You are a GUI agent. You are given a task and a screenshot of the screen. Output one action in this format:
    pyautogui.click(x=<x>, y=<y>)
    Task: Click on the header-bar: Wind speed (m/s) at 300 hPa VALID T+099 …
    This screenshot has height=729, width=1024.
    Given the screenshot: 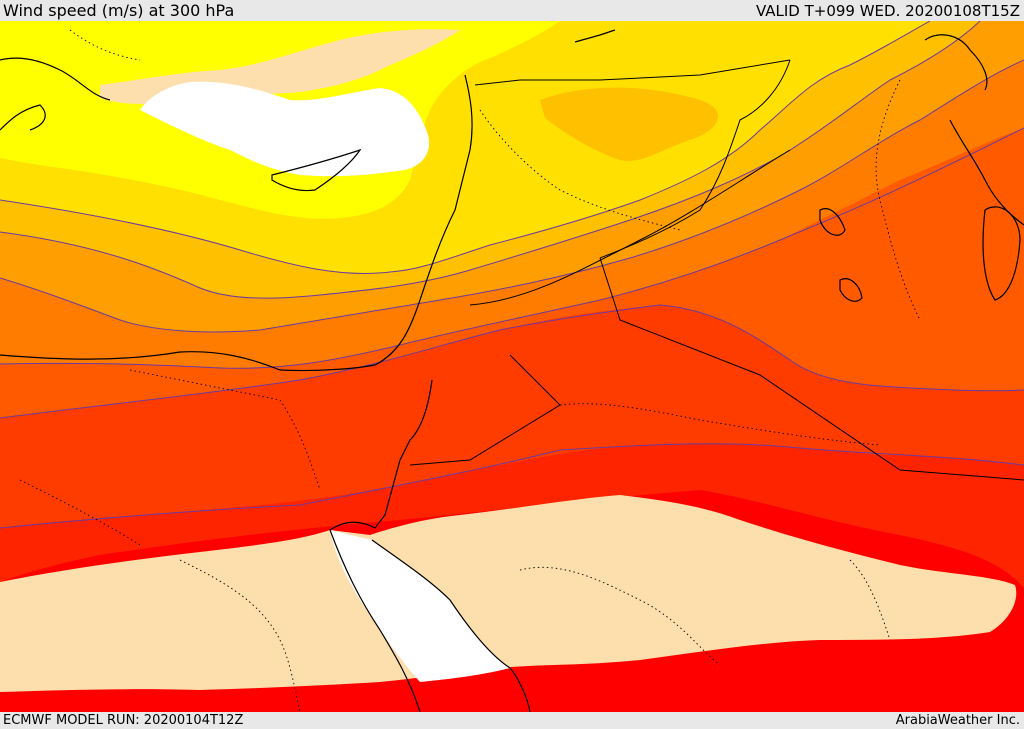 What is the action you would take?
    pyautogui.click(x=512, y=10)
    